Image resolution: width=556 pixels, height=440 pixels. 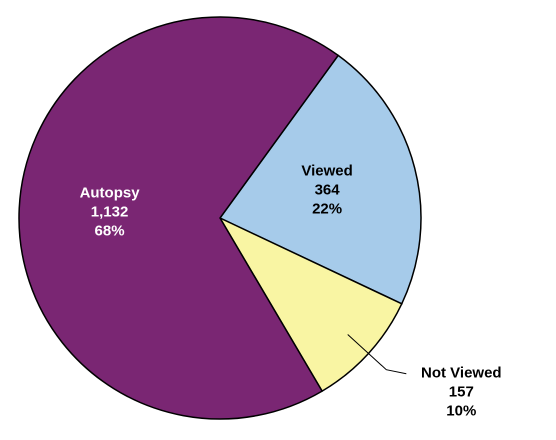 What do you see at coordinates (110, 231) in the screenshot?
I see `slice-percent: 68%` at bounding box center [110, 231].